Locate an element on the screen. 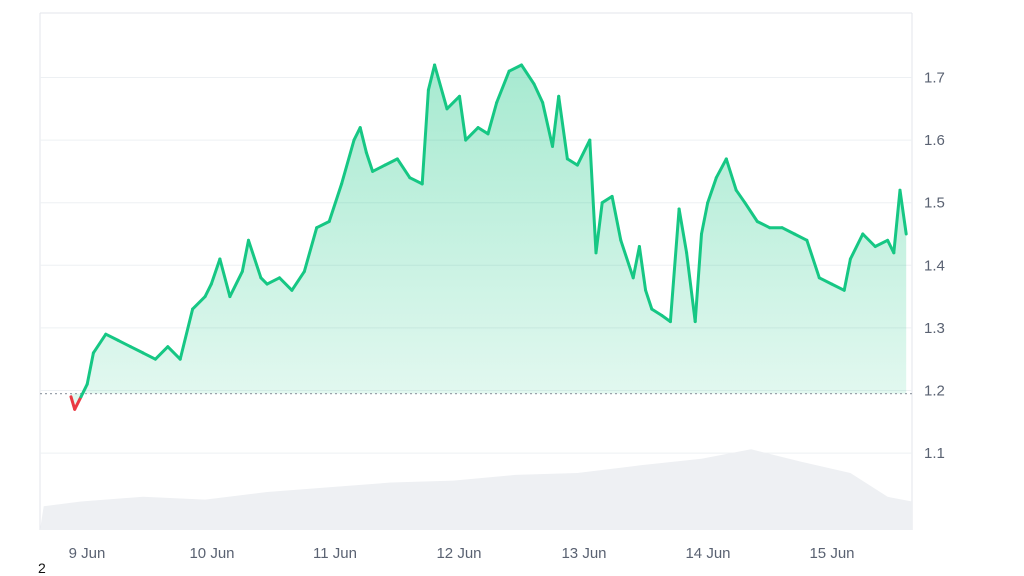 The width and height of the screenshot is (1024, 576). y-tick-label: 1.7 is located at coordinates (934, 78).